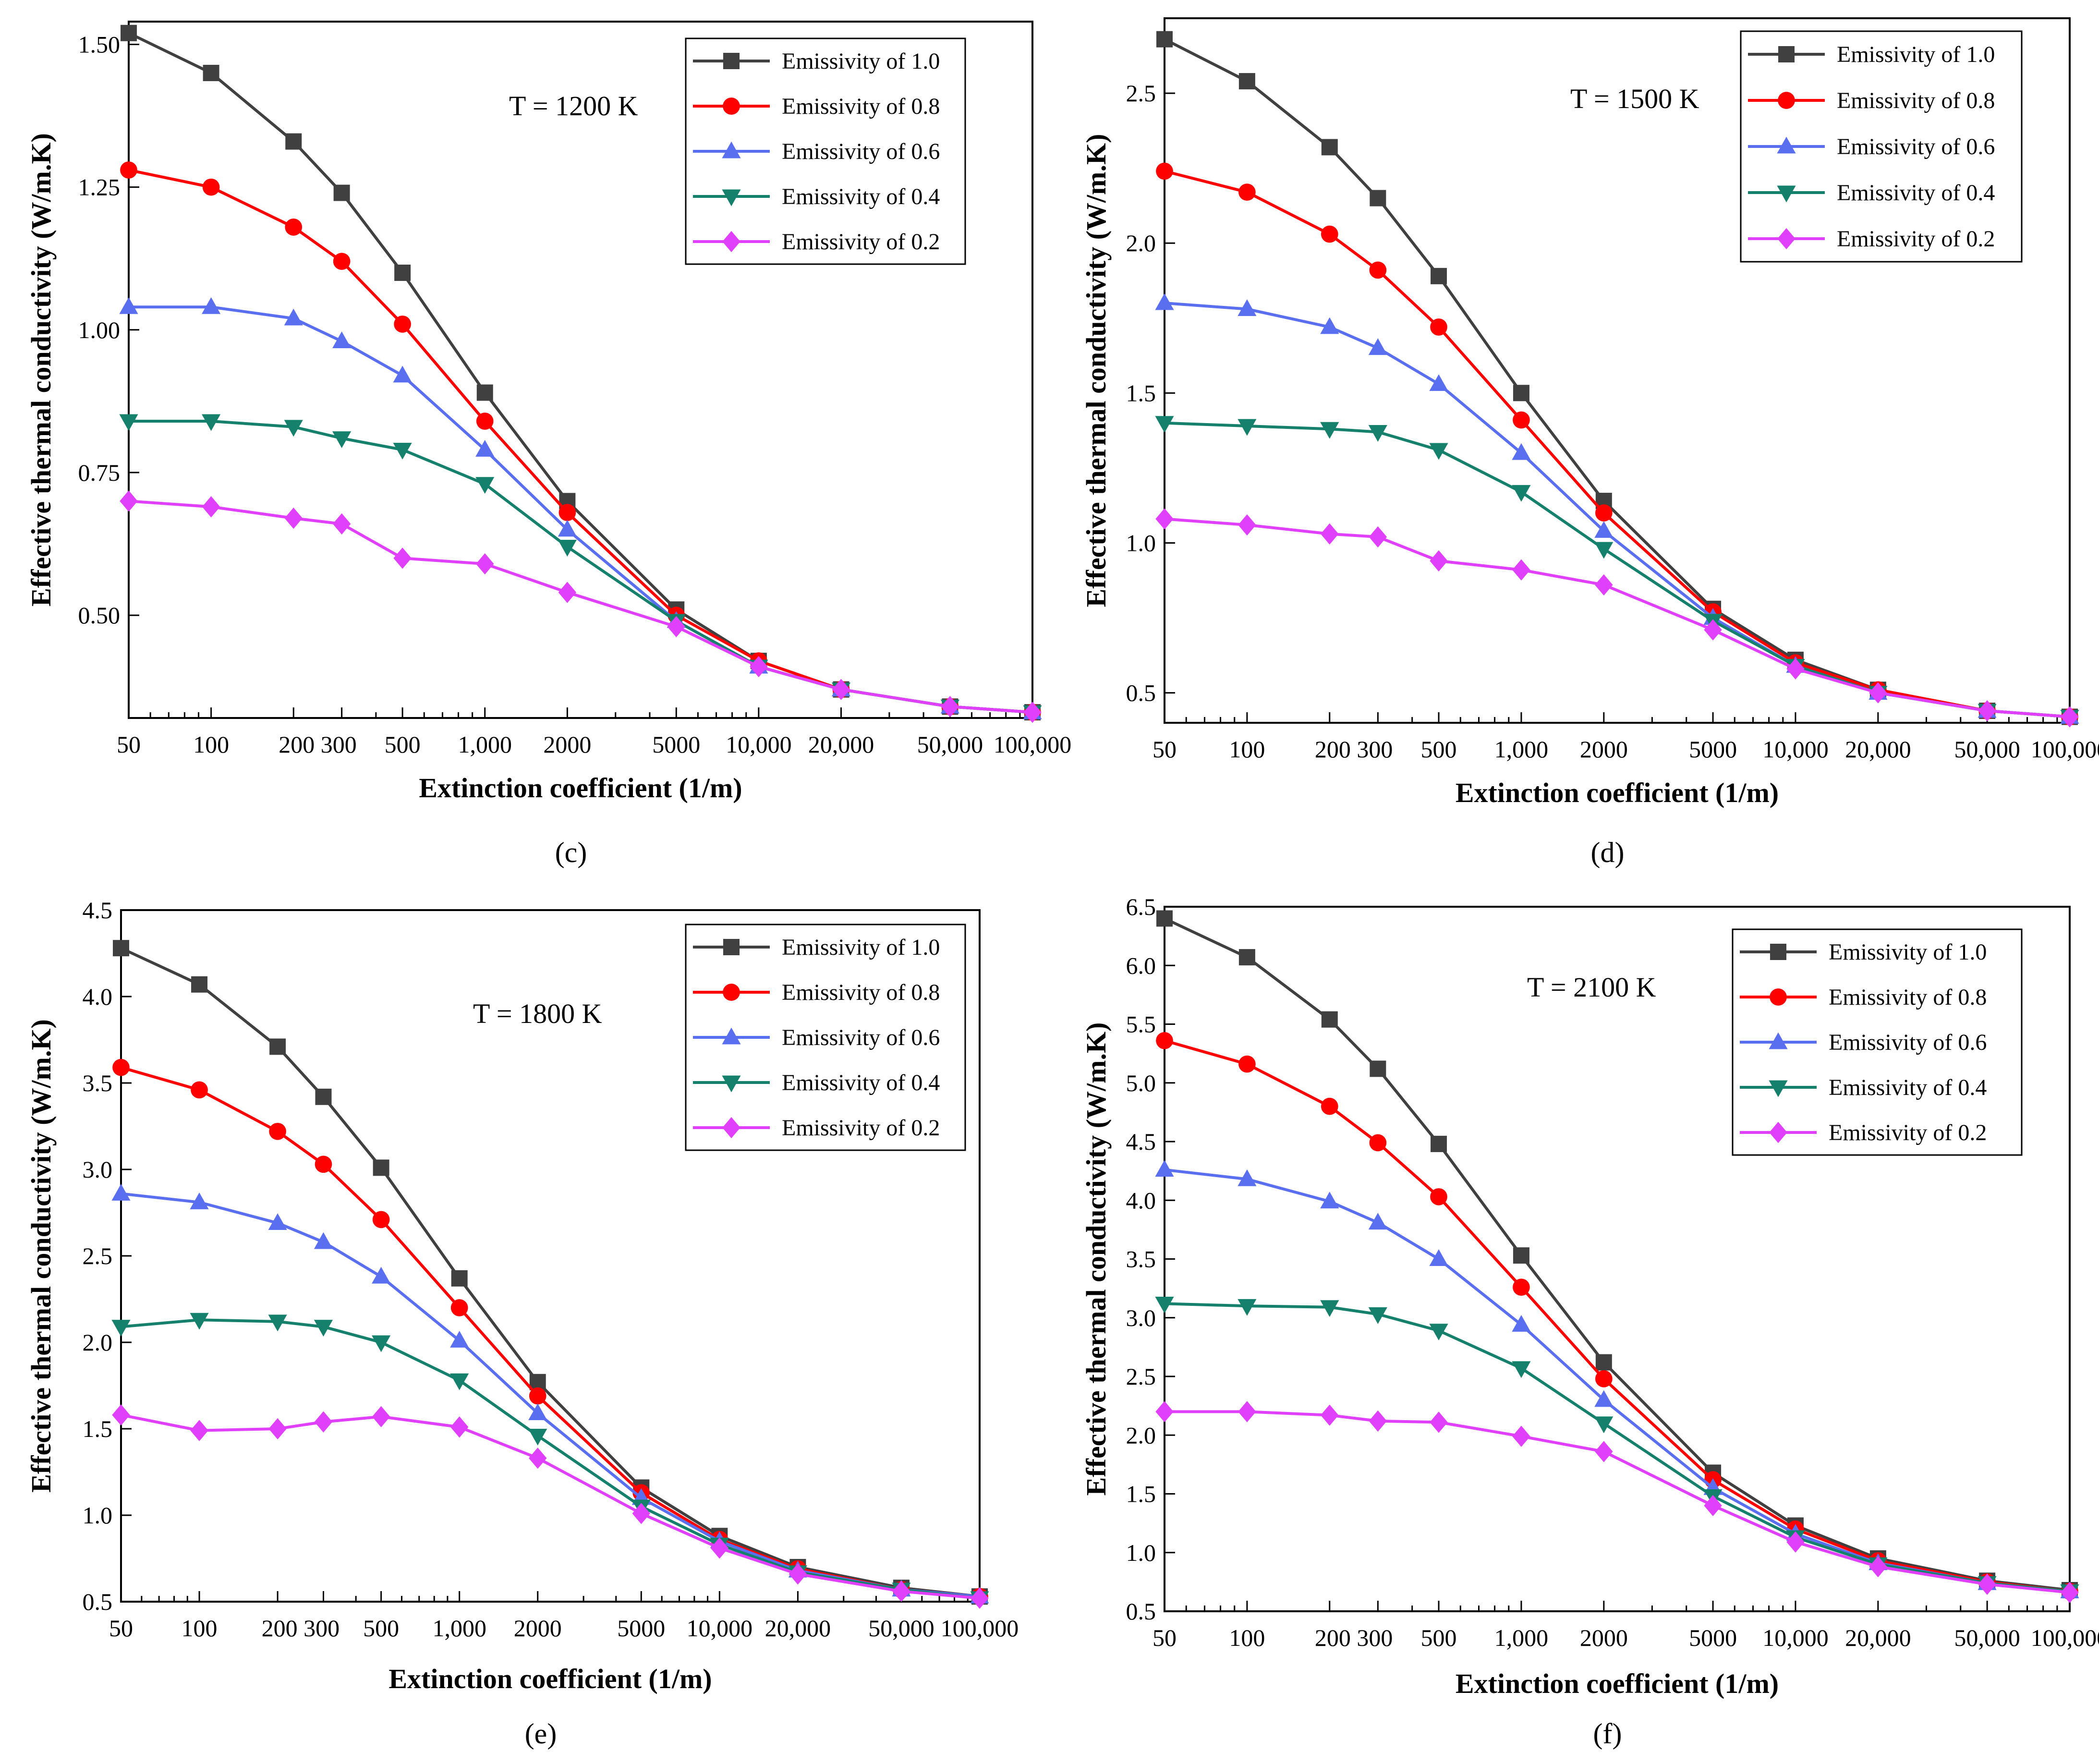 This screenshot has height=1764, width=2099. Describe the element at coordinates (1878, 1637) in the screenshot. I see `x-tick-label: 20,000` at that location.